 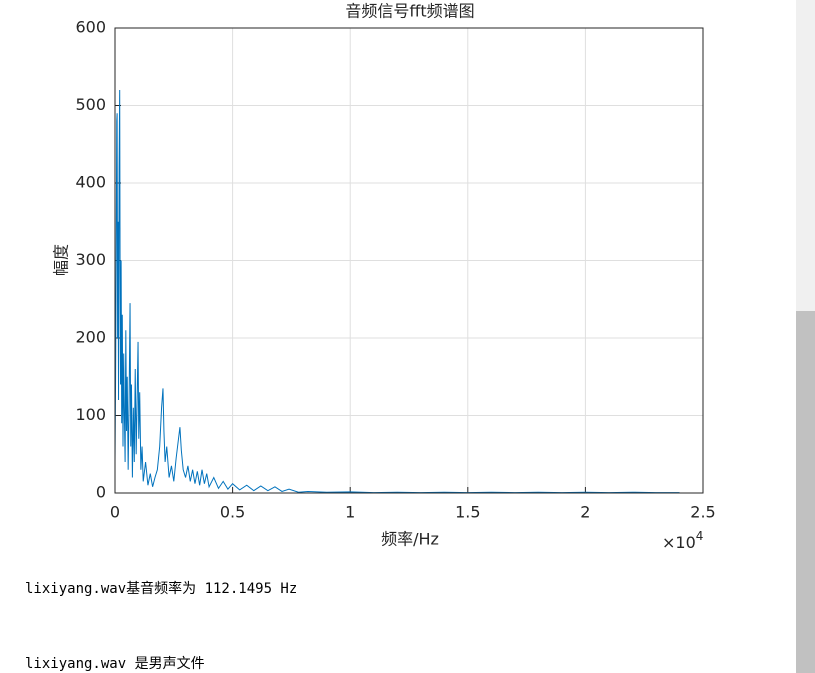 What do you see at coordinates (702, 512) in the screenshot?
I see `x-tick-label: 2.5` at bounding box center [702, 512].